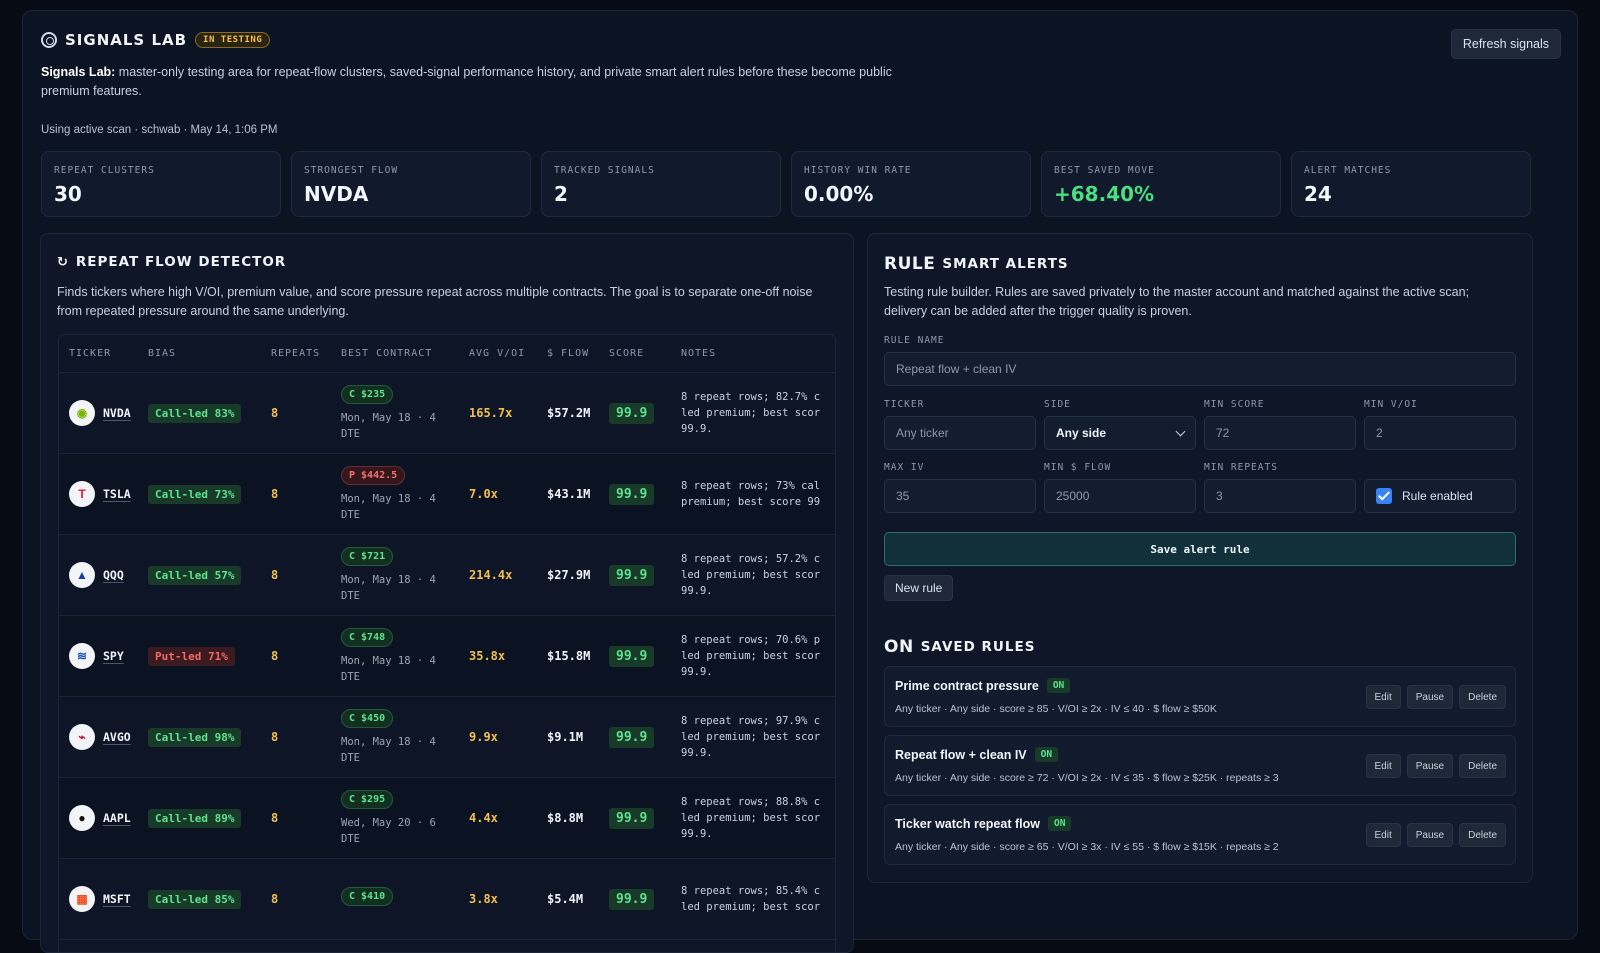 The image size is (1600, 953). Describe the element at coordinates (1200, 549) in the screenshot. I see `save-alert-rule-button: Save alert rule` at that location.